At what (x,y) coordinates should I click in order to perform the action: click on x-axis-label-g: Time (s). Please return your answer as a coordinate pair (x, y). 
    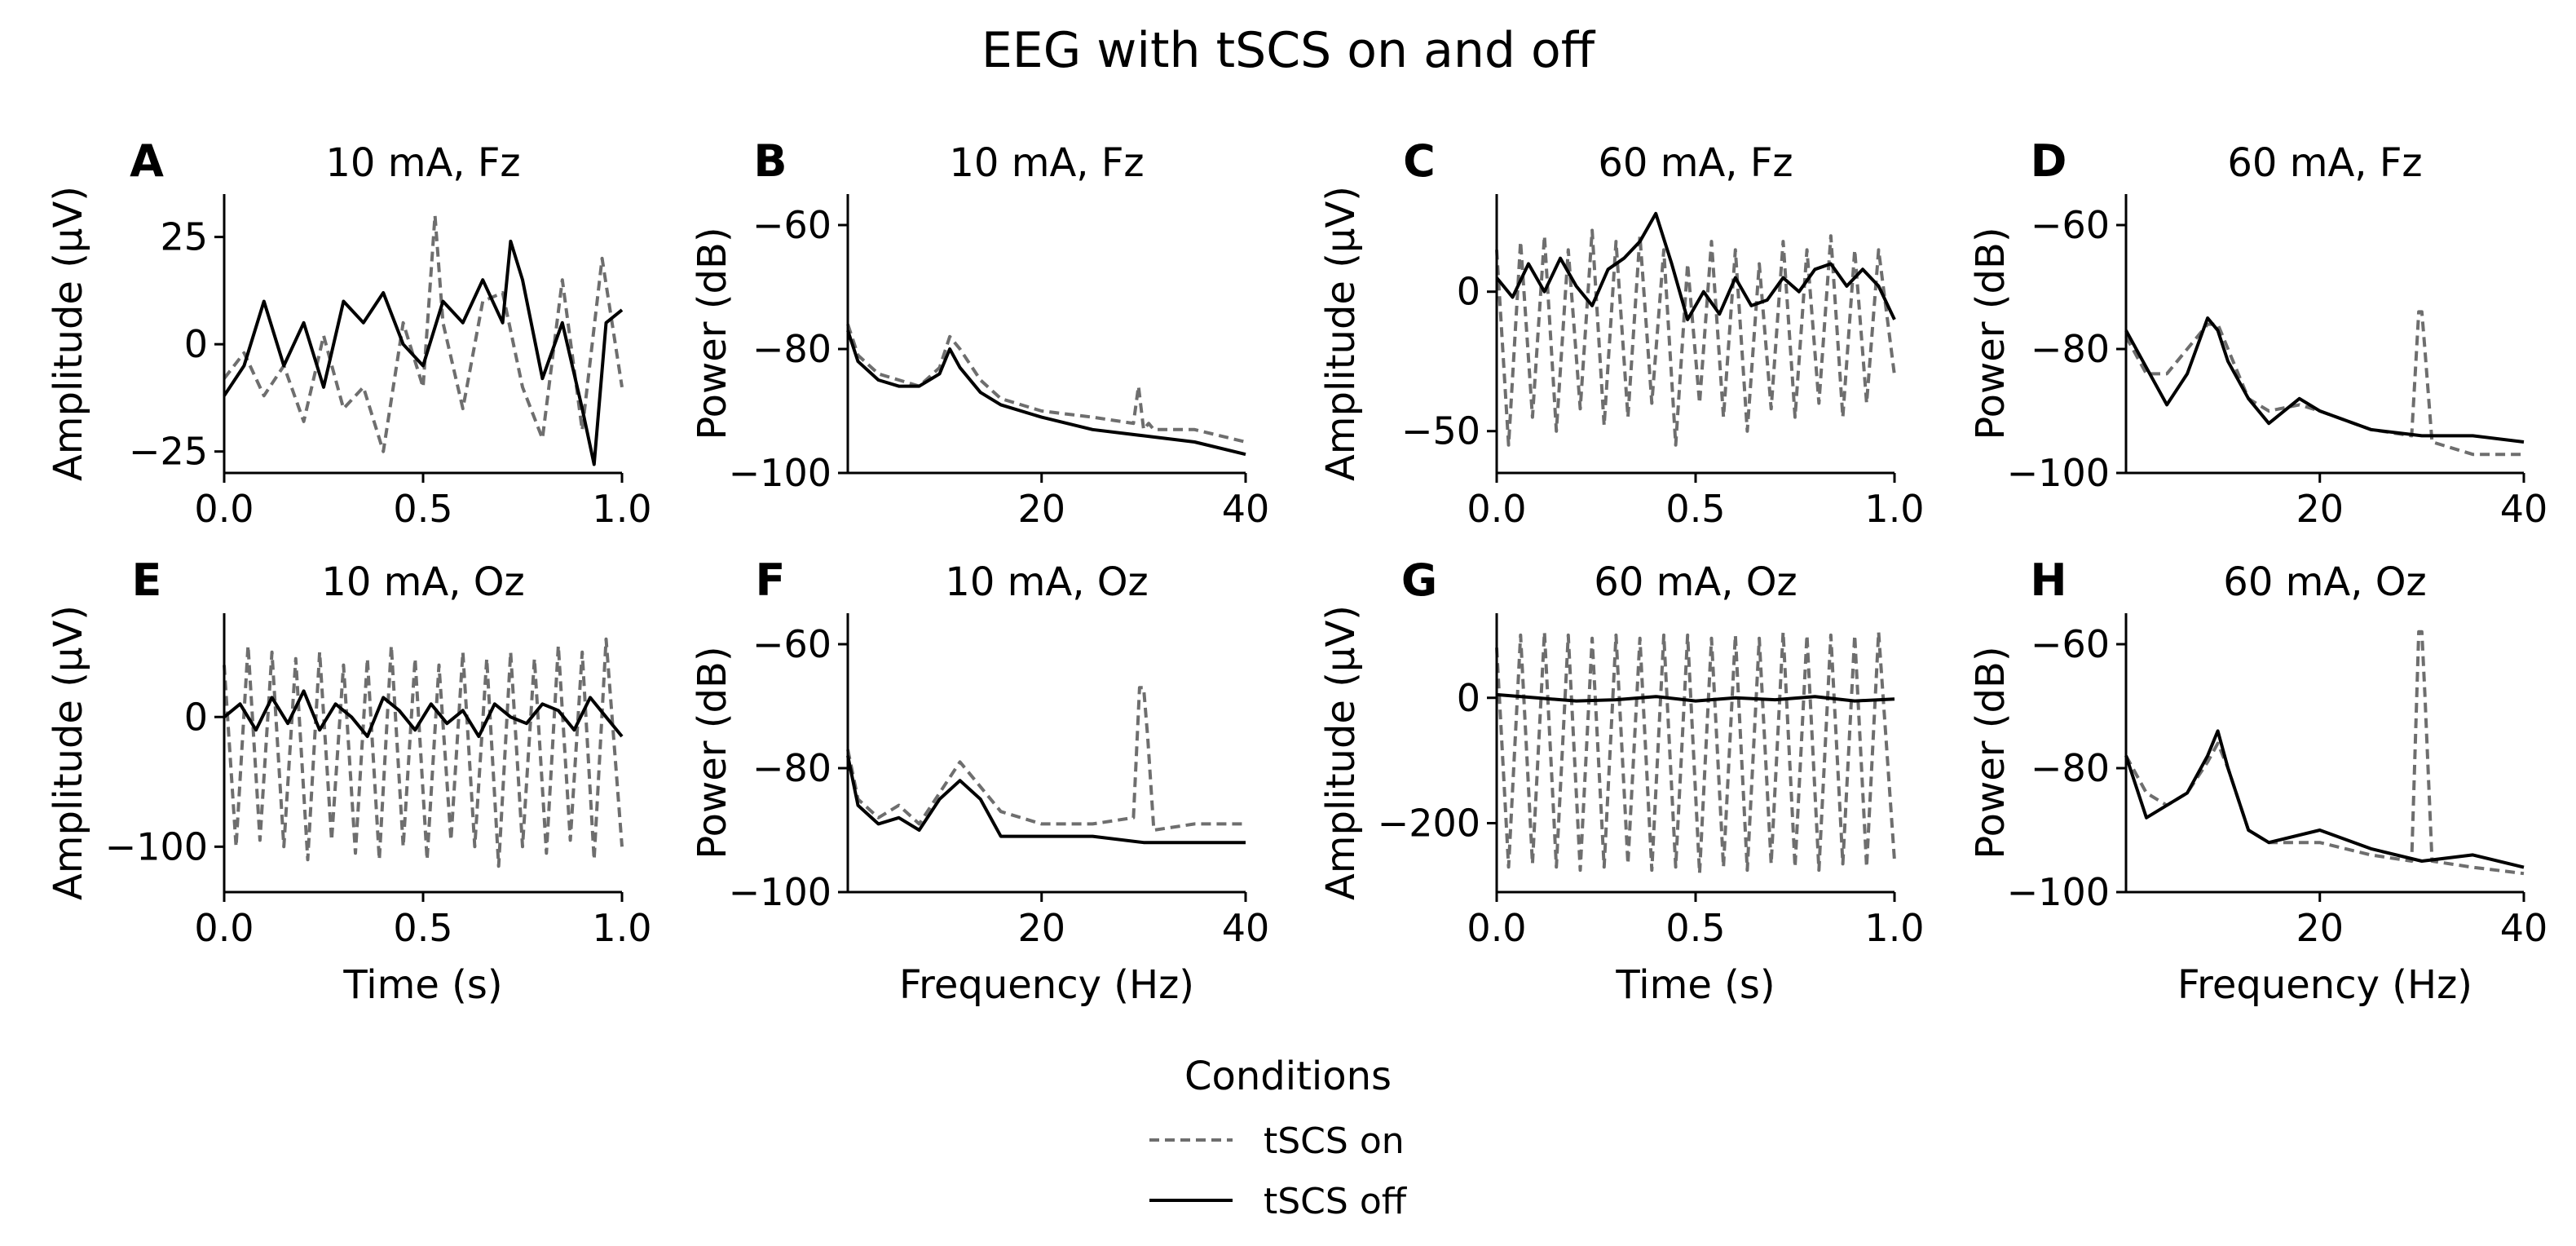
    Looking at the image, I should click on (1695, 985).